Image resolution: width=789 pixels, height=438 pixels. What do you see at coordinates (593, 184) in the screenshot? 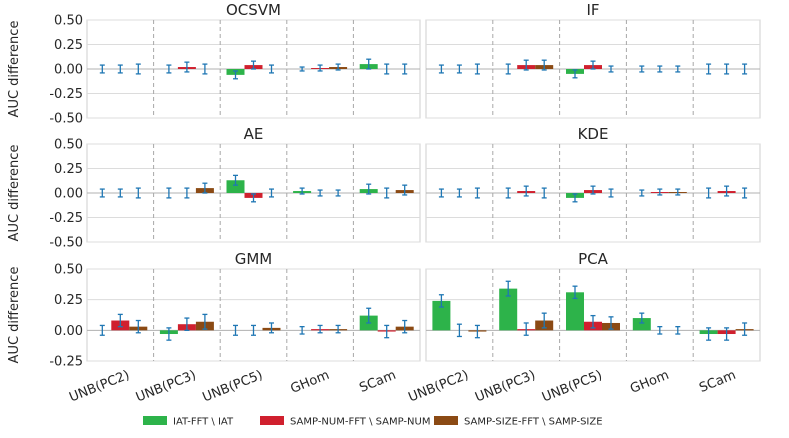
I see `panel-kde: KDE` at bounding box center [593, 184].